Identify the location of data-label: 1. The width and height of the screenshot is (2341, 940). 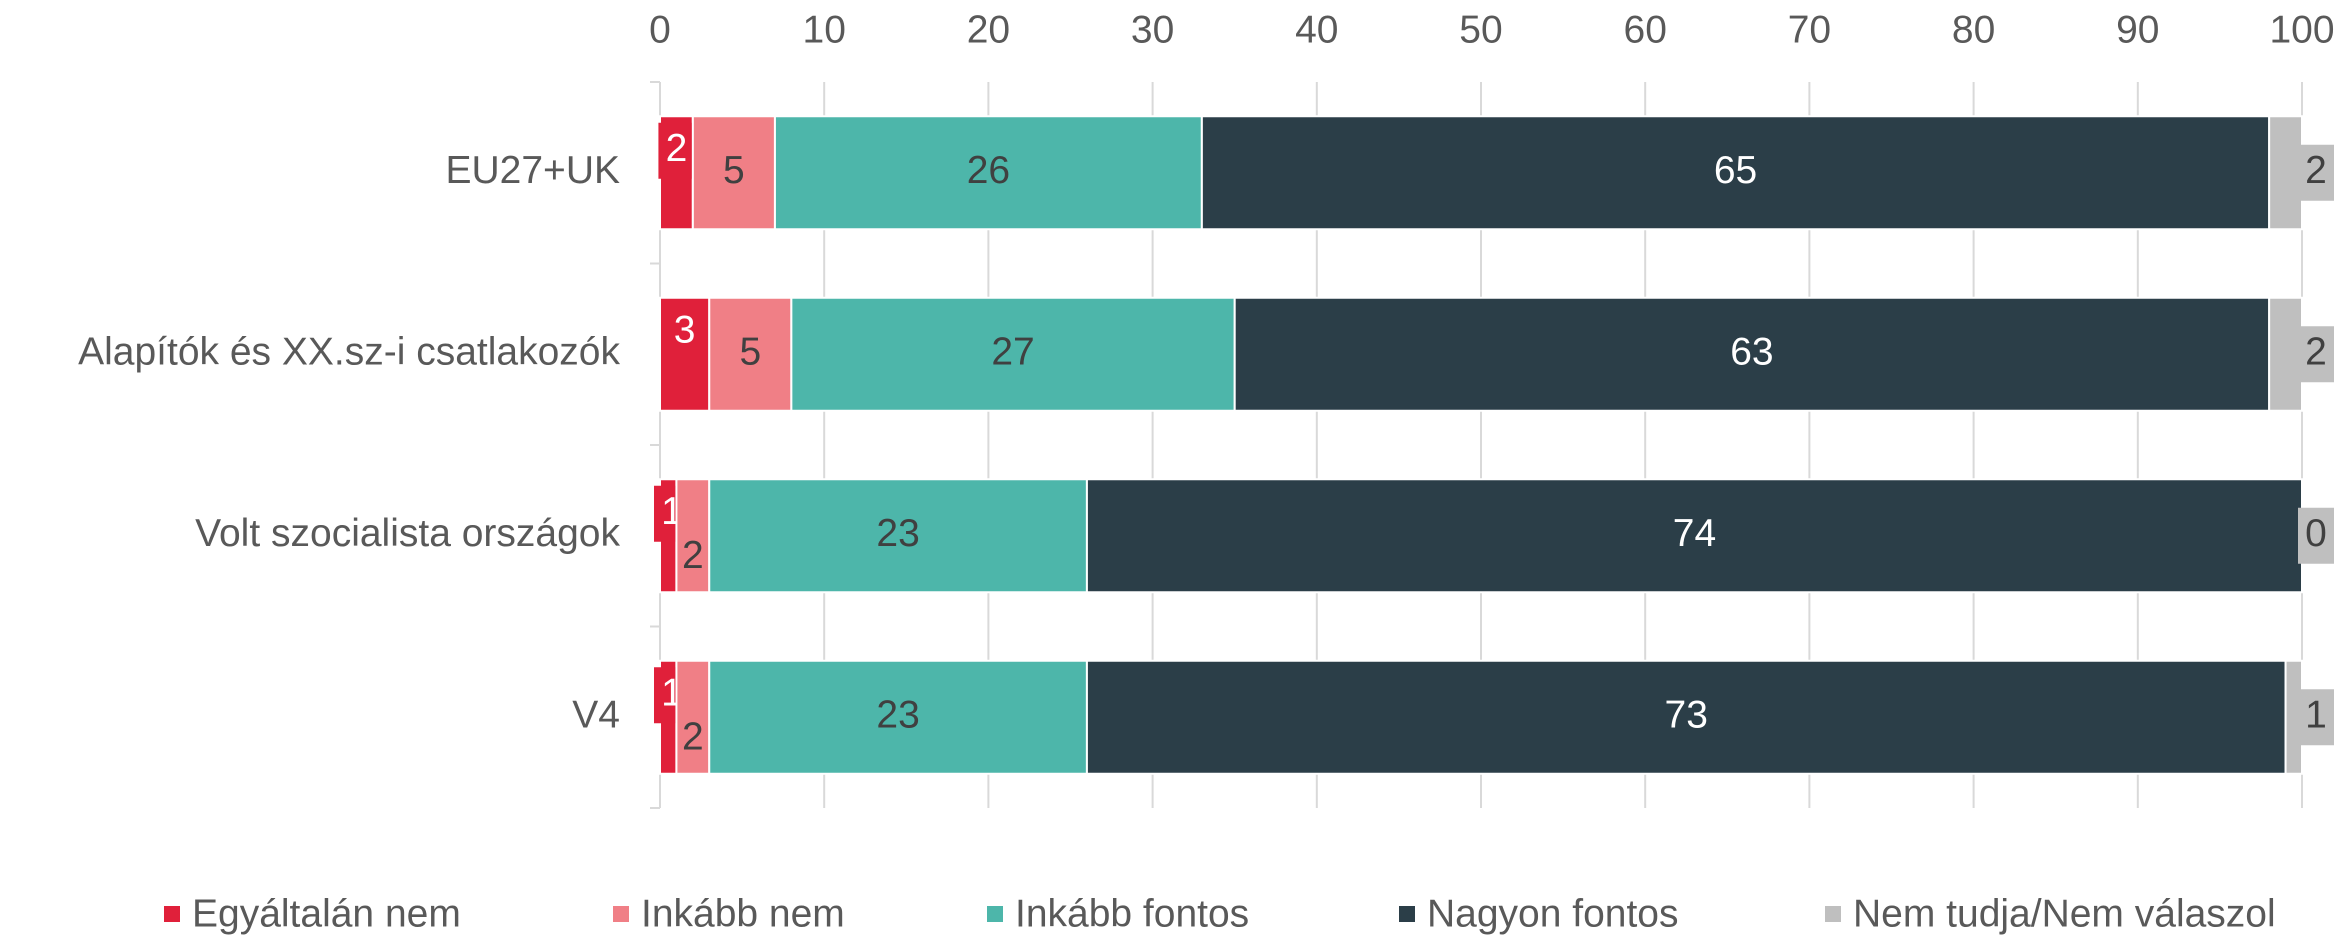
(2316, 715).